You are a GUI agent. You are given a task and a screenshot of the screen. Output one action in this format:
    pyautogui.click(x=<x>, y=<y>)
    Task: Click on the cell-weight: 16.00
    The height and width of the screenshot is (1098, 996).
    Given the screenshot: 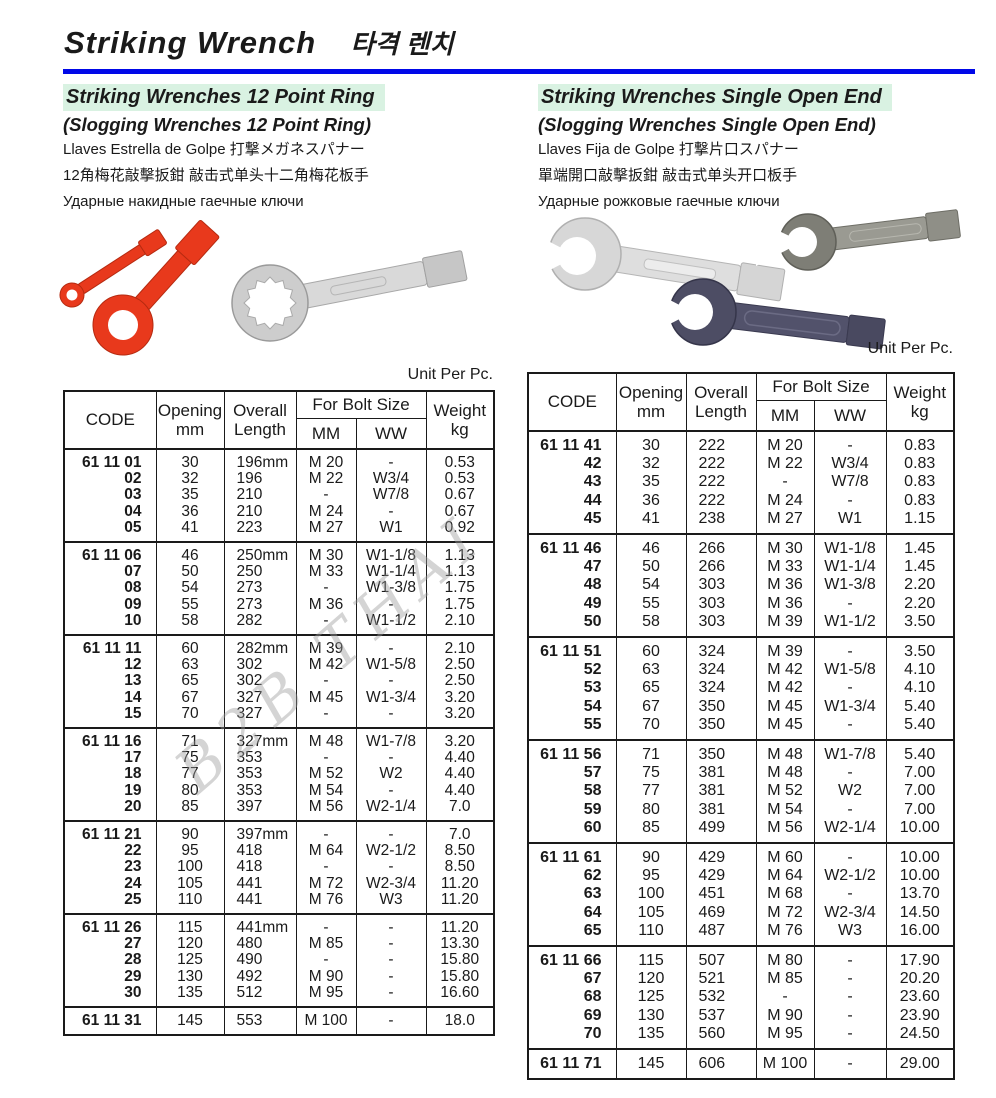 What is the action you would take?
    pyautogui.click(x=920, y=934)
    